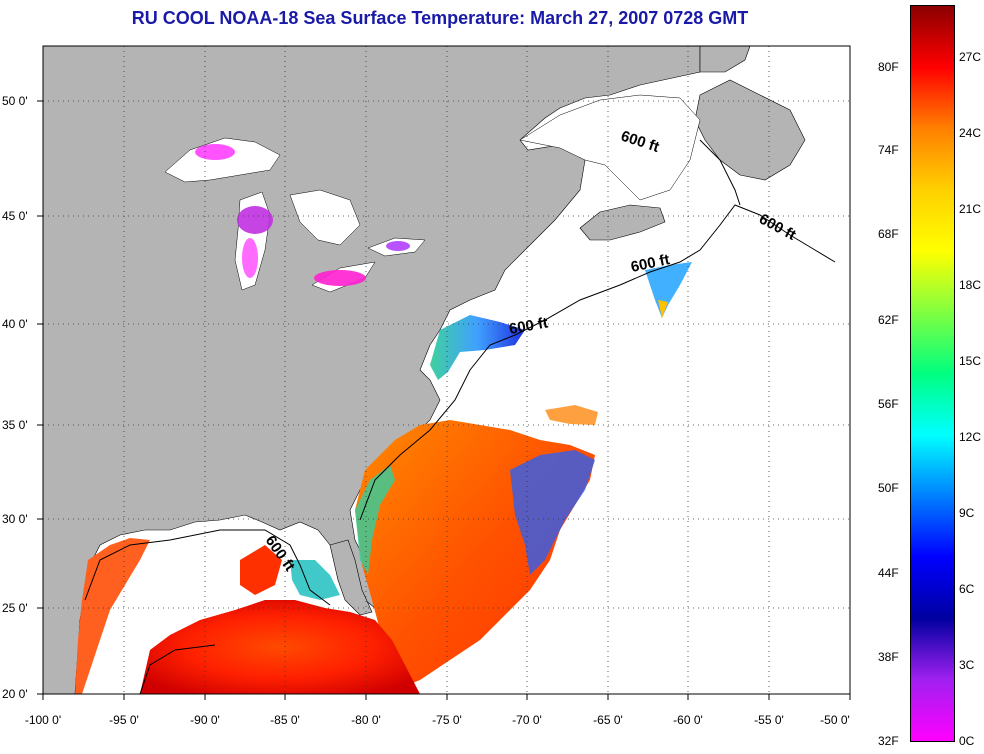 The image size is (984, 754). What do you see at coordinates (970, 57) in the screenshot?
I see `colorbar-c-27: 27C` at bounding box center [970, 57].